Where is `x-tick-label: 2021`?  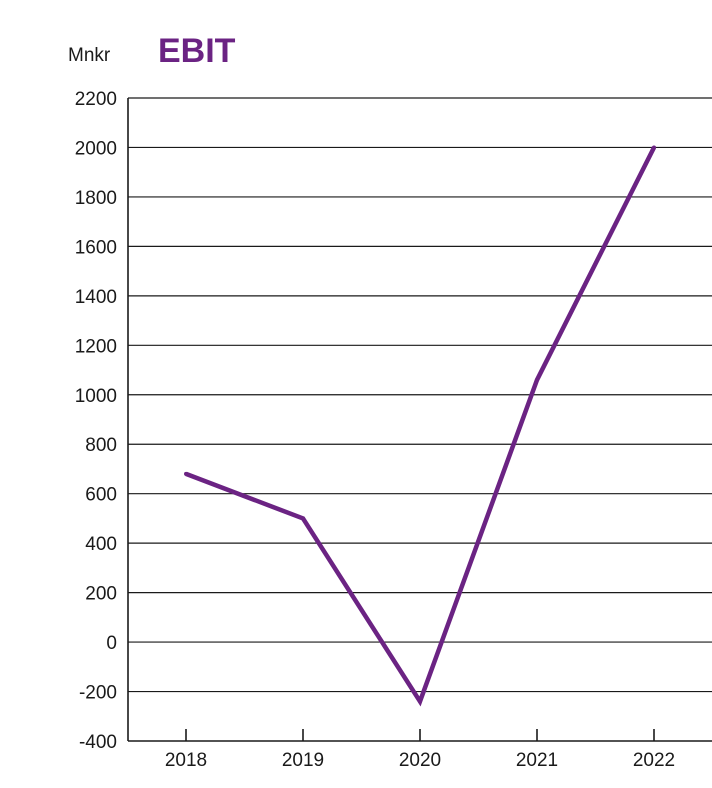 x-tick-label: 2021 is located at coordinates (537, 760).